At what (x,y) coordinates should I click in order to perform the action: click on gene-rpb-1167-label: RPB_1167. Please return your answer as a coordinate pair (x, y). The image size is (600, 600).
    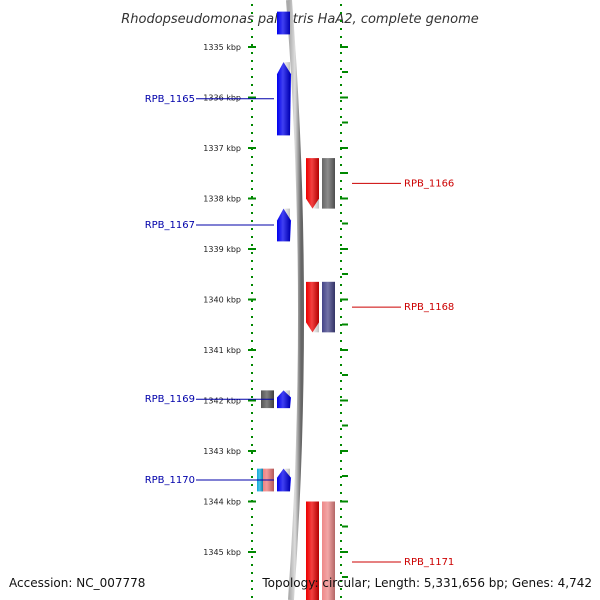
    Looking at the image, I should click on (170, 225).